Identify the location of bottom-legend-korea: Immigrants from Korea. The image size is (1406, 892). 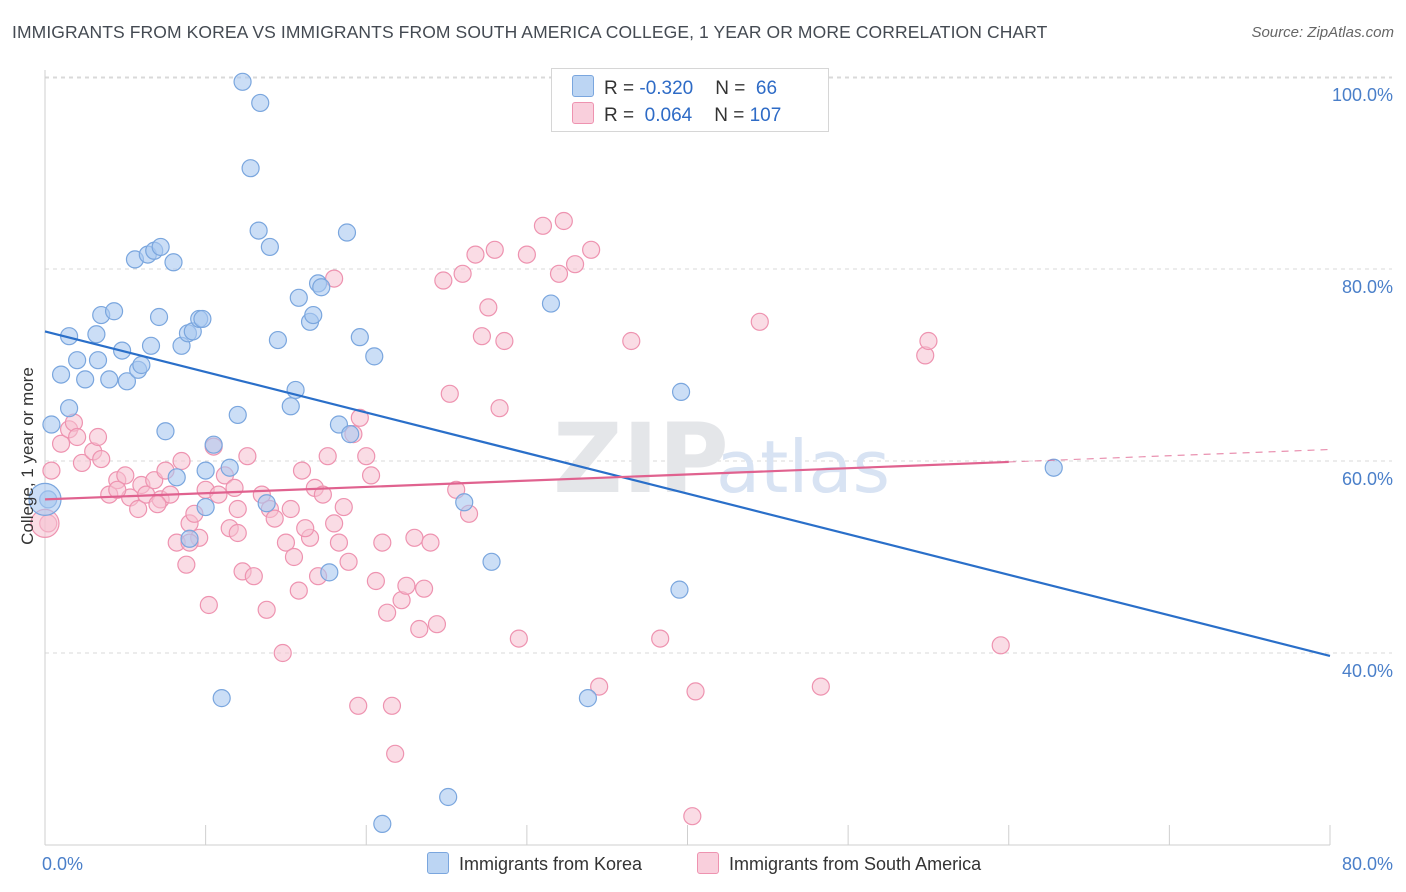
(534, 863).